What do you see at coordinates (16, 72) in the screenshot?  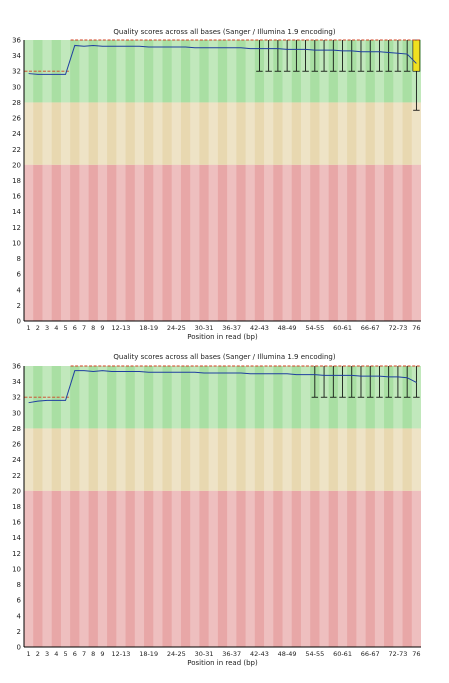 I see `y-tick-label: 32` at bounding box center [16, 72].